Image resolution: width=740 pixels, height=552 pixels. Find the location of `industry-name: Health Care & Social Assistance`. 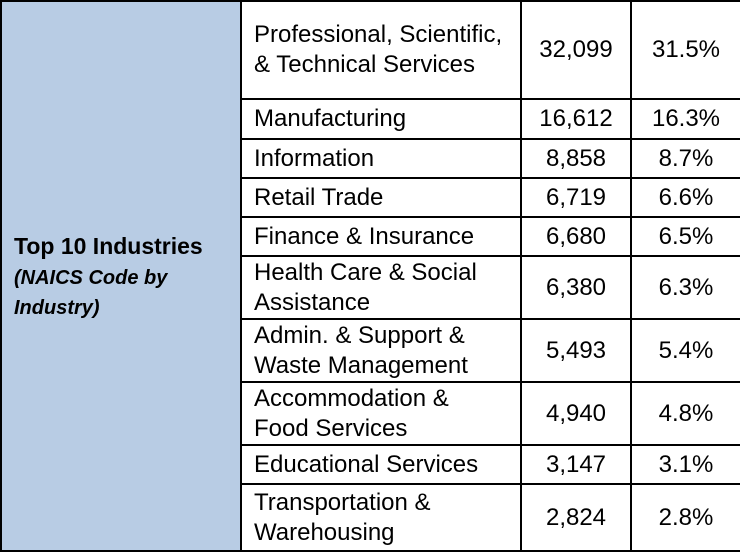

industry-name: Health Care & Social Assistance is located at coordinates (381, 287).